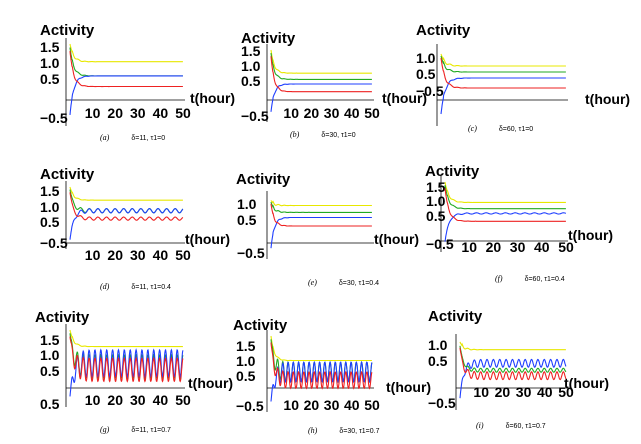 The height and width of the screenshot is (444, 641). Describe the element at coordinates (511, 425) in the screenshot. I see `panel-caption: (i) δ=60, τ1=0.7` at that location.